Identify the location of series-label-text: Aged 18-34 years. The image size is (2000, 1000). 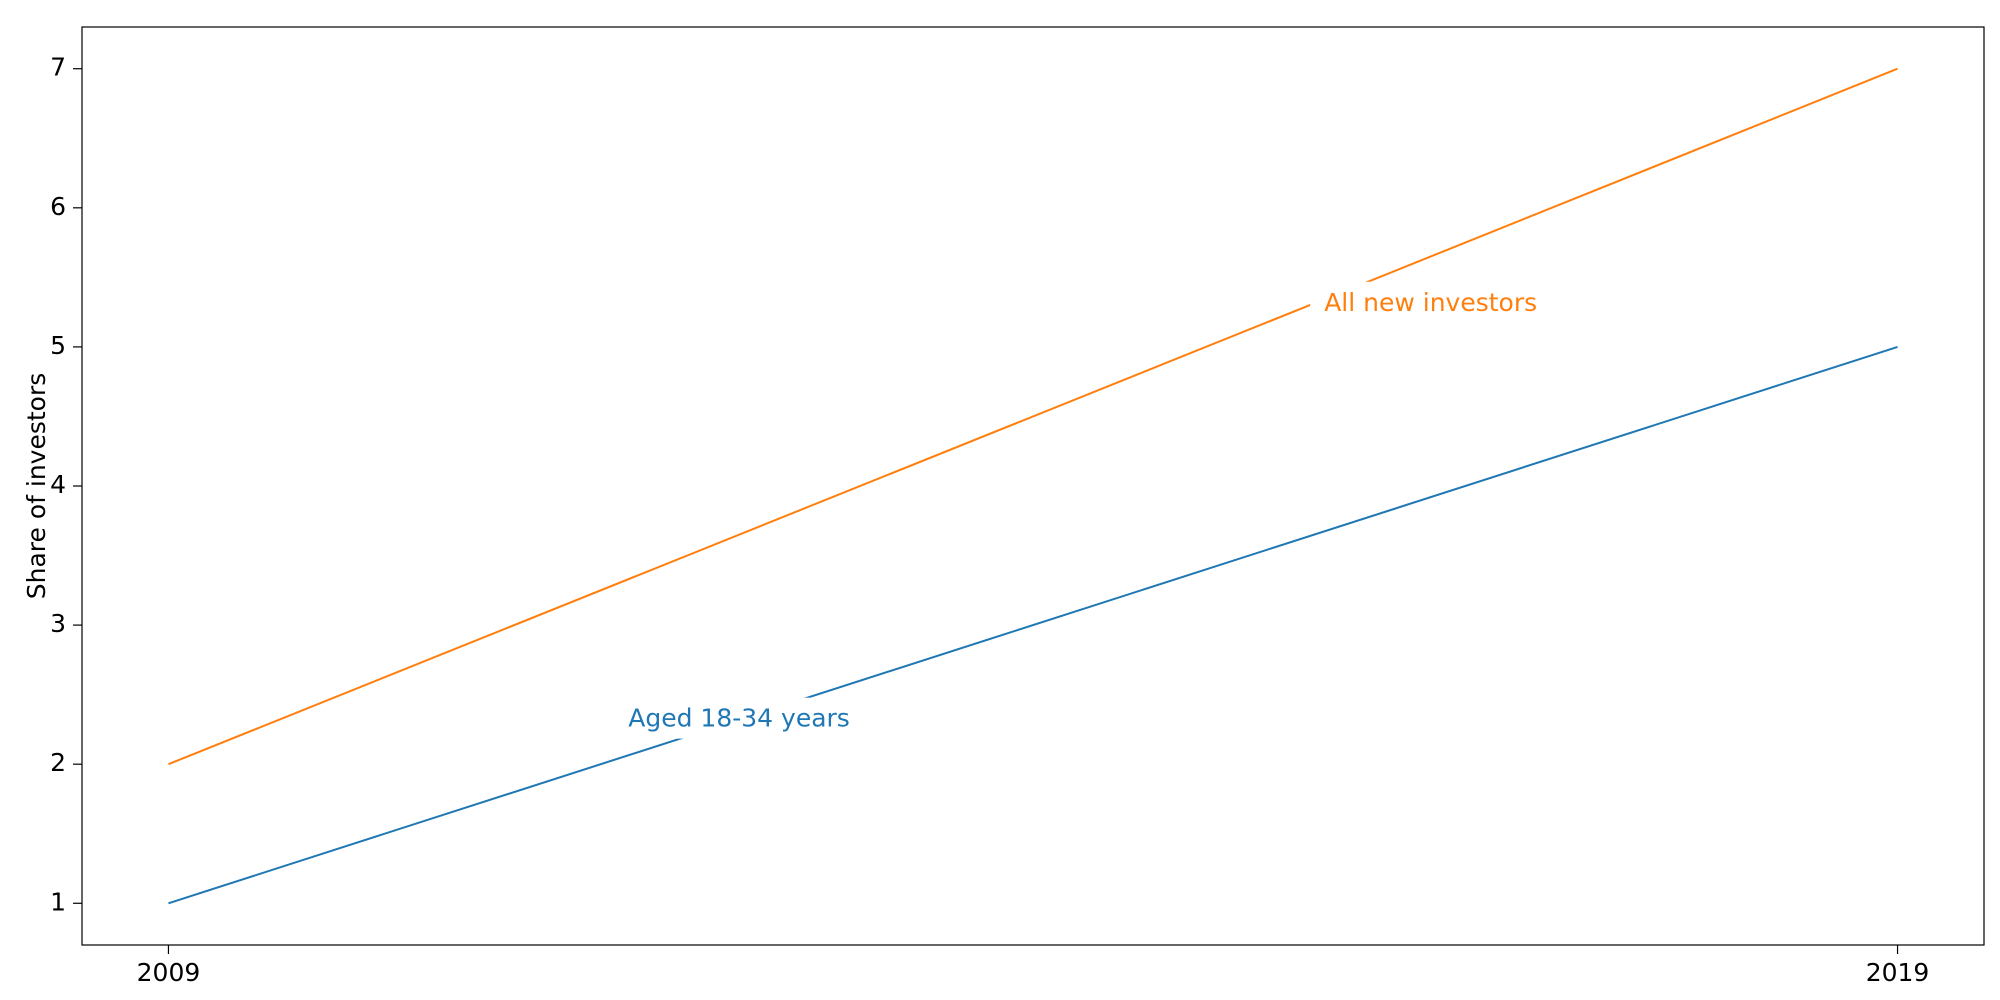
(739, 718).